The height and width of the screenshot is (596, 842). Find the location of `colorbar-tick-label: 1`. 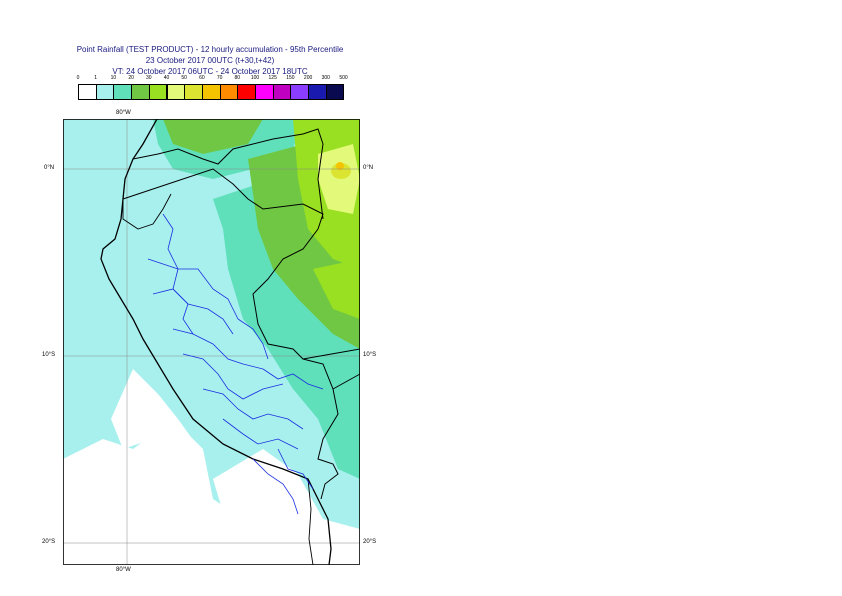

colorbar-tick-label: 1 is located at coordinates (96, 78).